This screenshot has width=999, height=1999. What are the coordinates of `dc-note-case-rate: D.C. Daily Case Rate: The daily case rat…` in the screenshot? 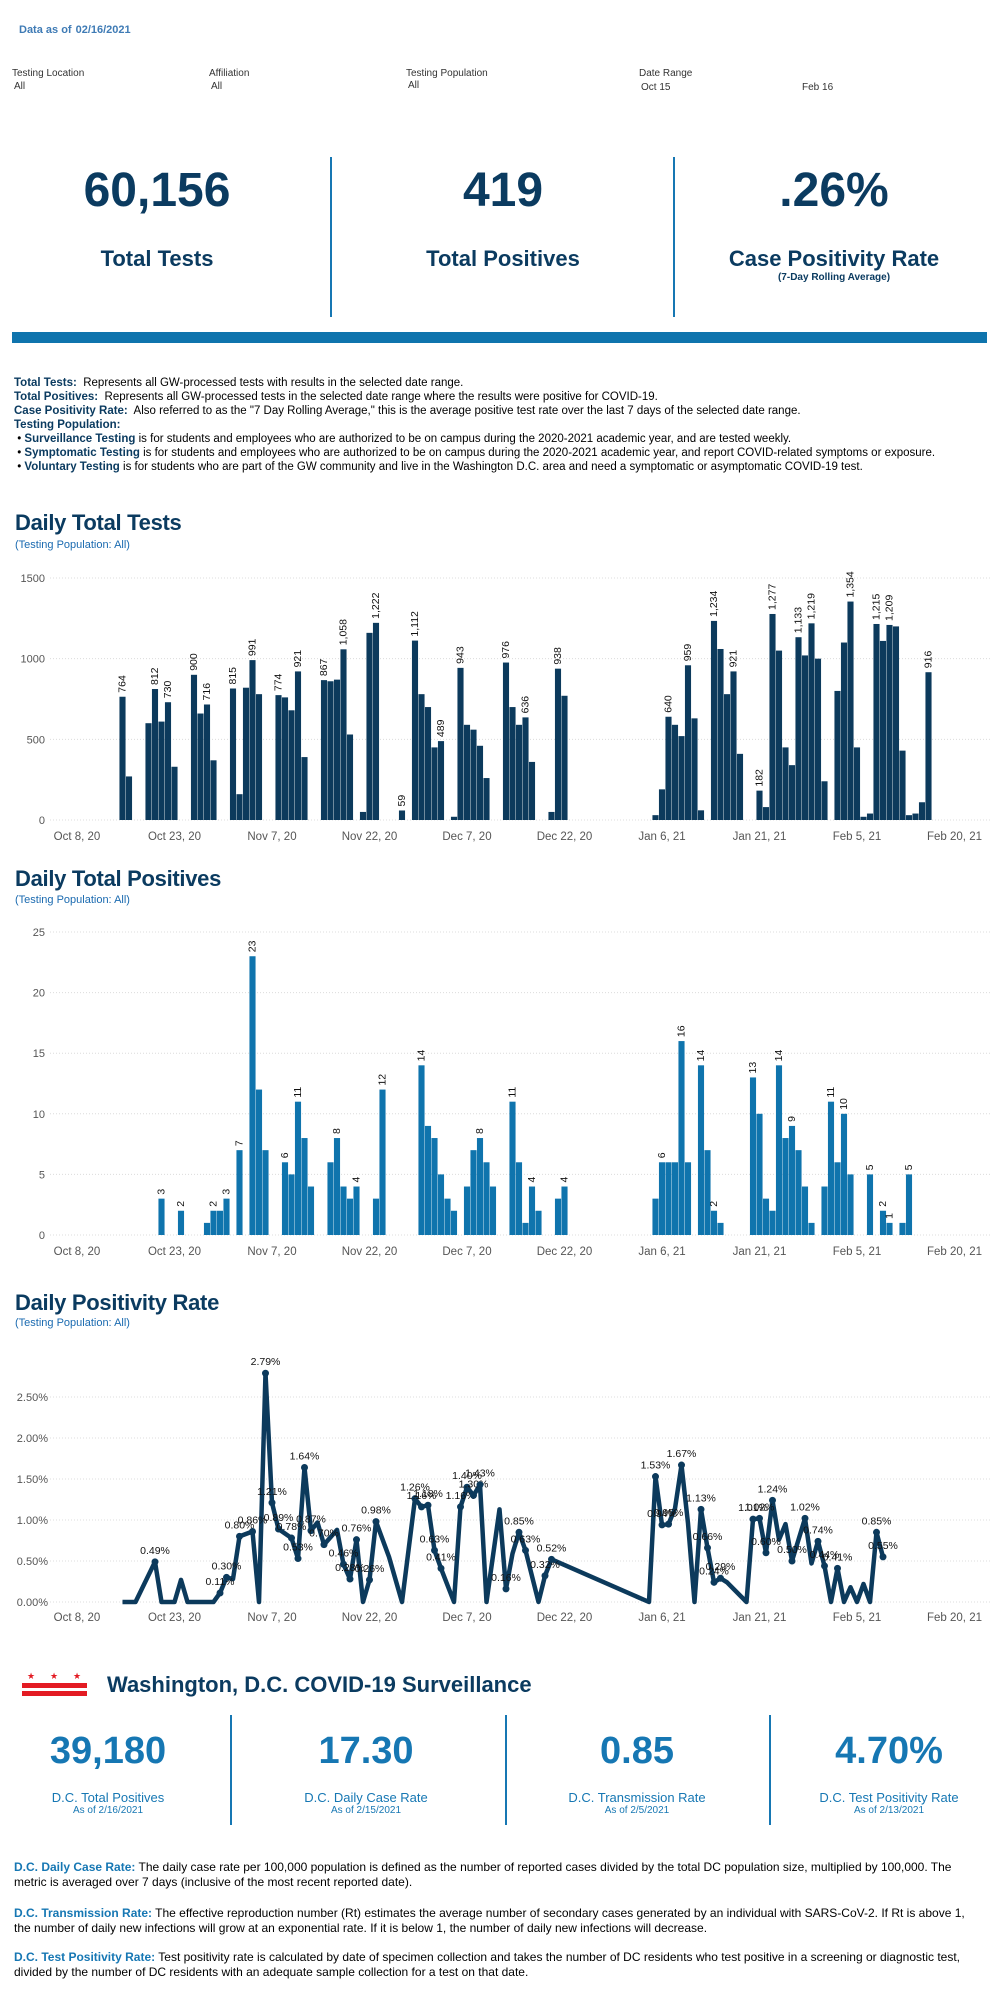 It's located at (499, 1875).